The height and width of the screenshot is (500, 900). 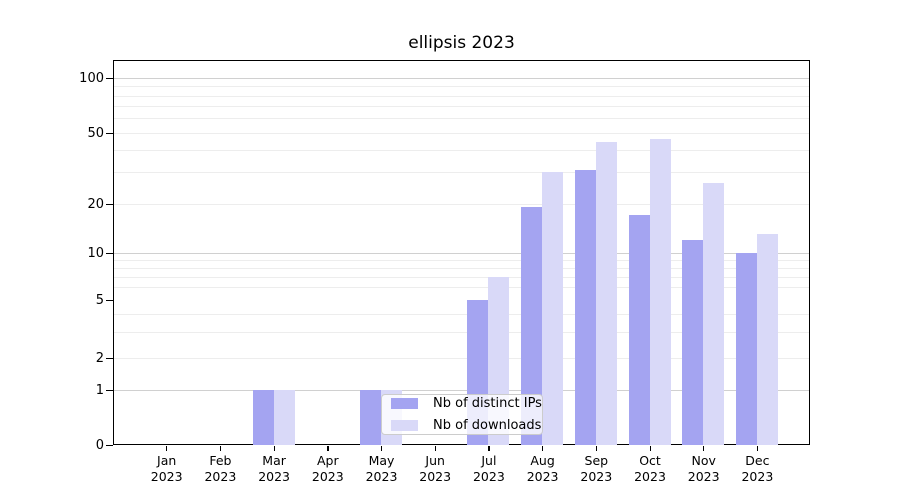 I want to click on x-tick-label-aug: Aug 2023, so click(x=542, y=468).